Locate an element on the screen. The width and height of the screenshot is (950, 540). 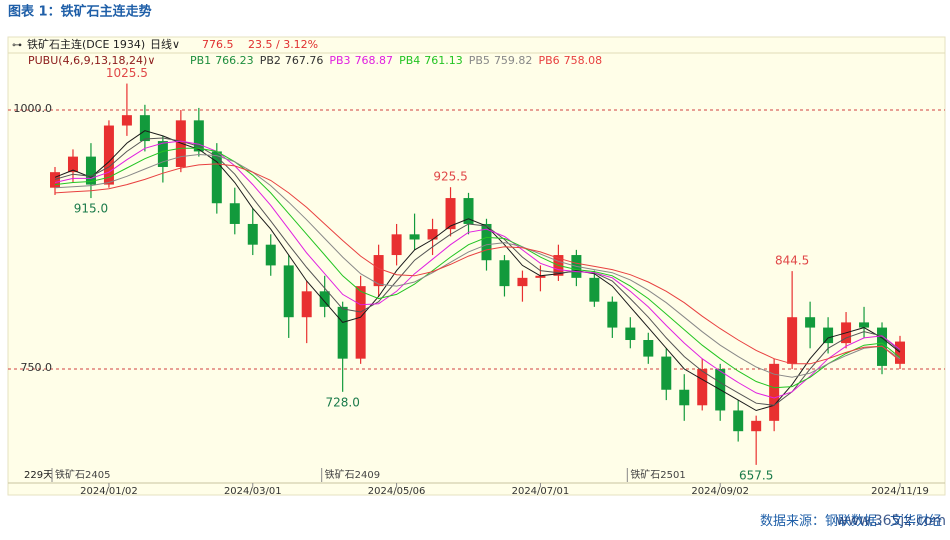
contract-label: 铁矿石2501 is located at coordinates (657, 474).